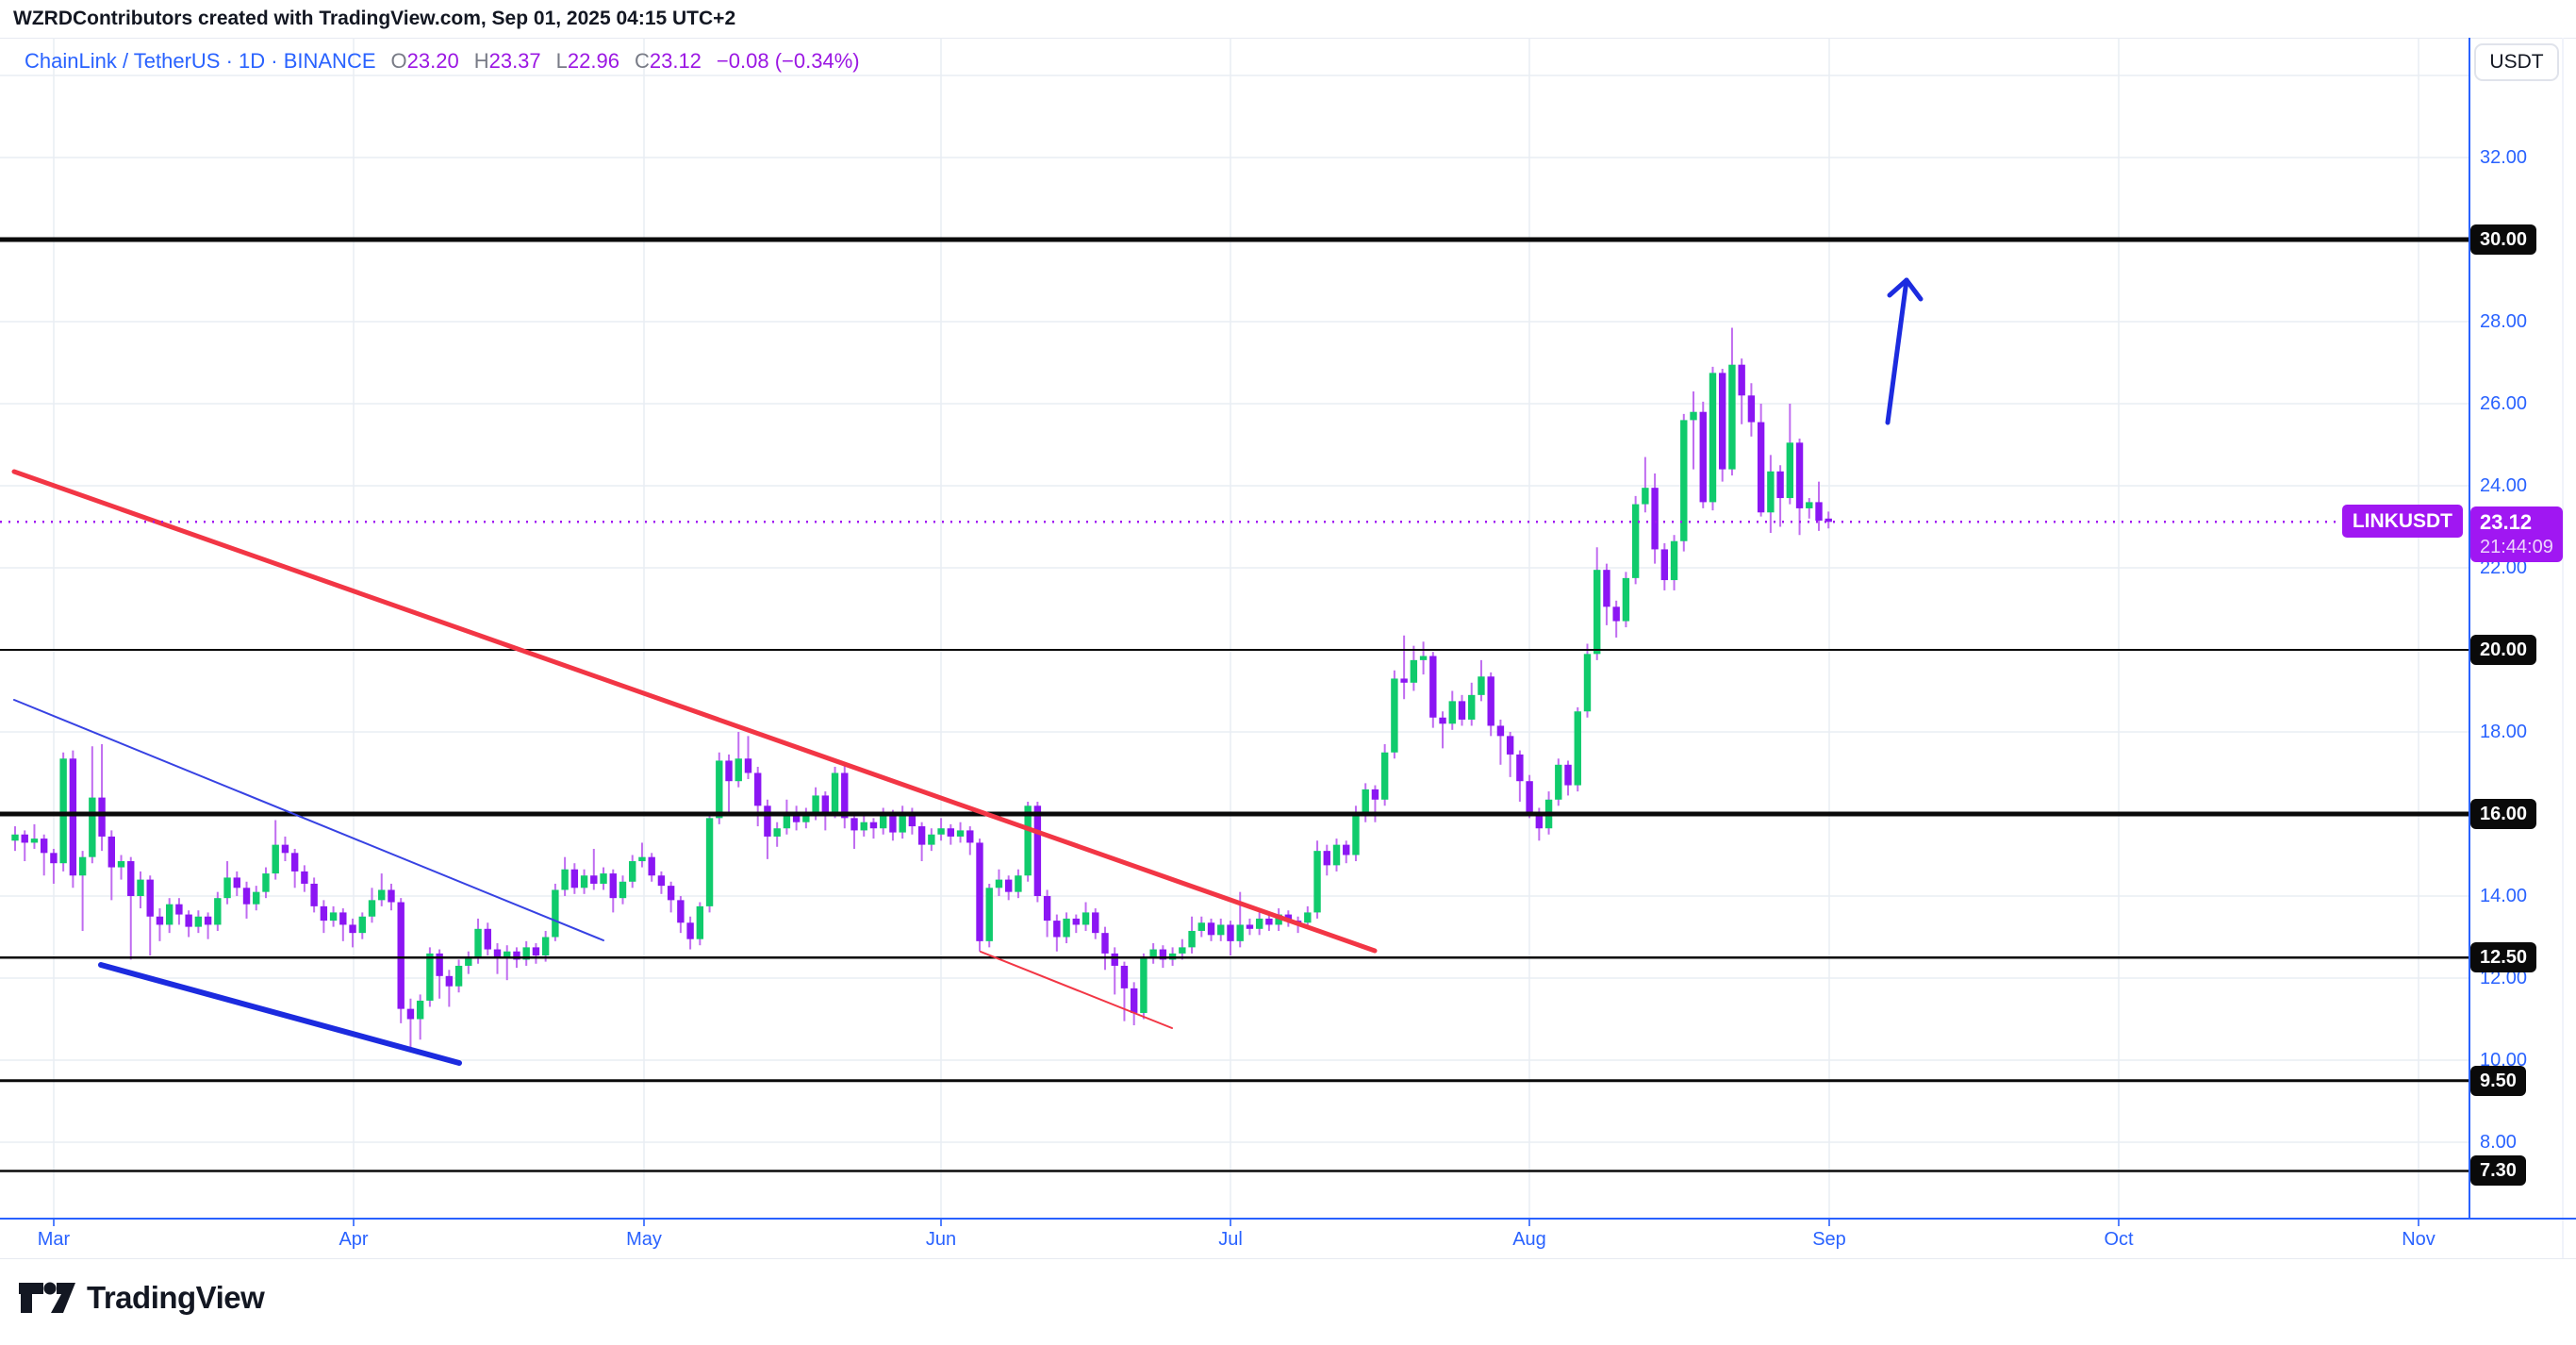  I want to click on blue-up-arrow, so click(1897, 351).